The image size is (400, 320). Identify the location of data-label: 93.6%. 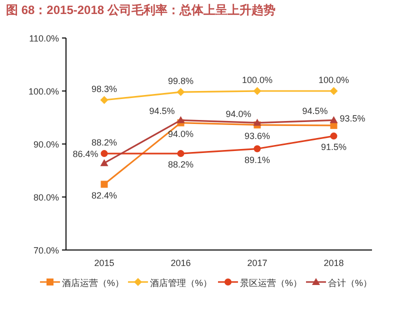
(257, 135).